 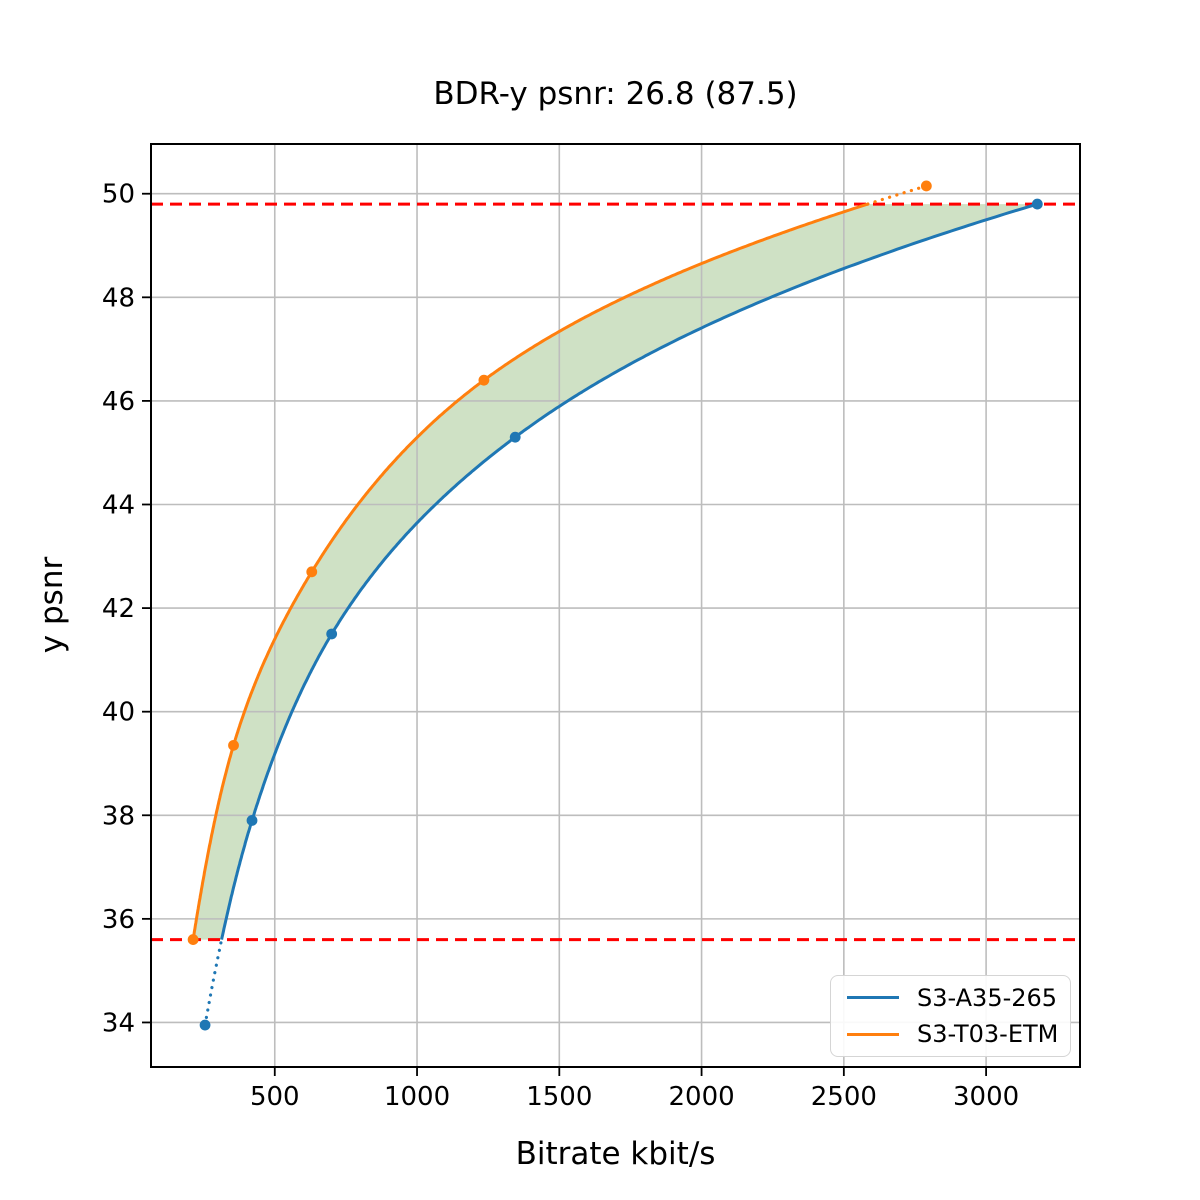 I want to click on legend-item-s3-a35-265: S3-A35-265, so click(x=953, y=997).